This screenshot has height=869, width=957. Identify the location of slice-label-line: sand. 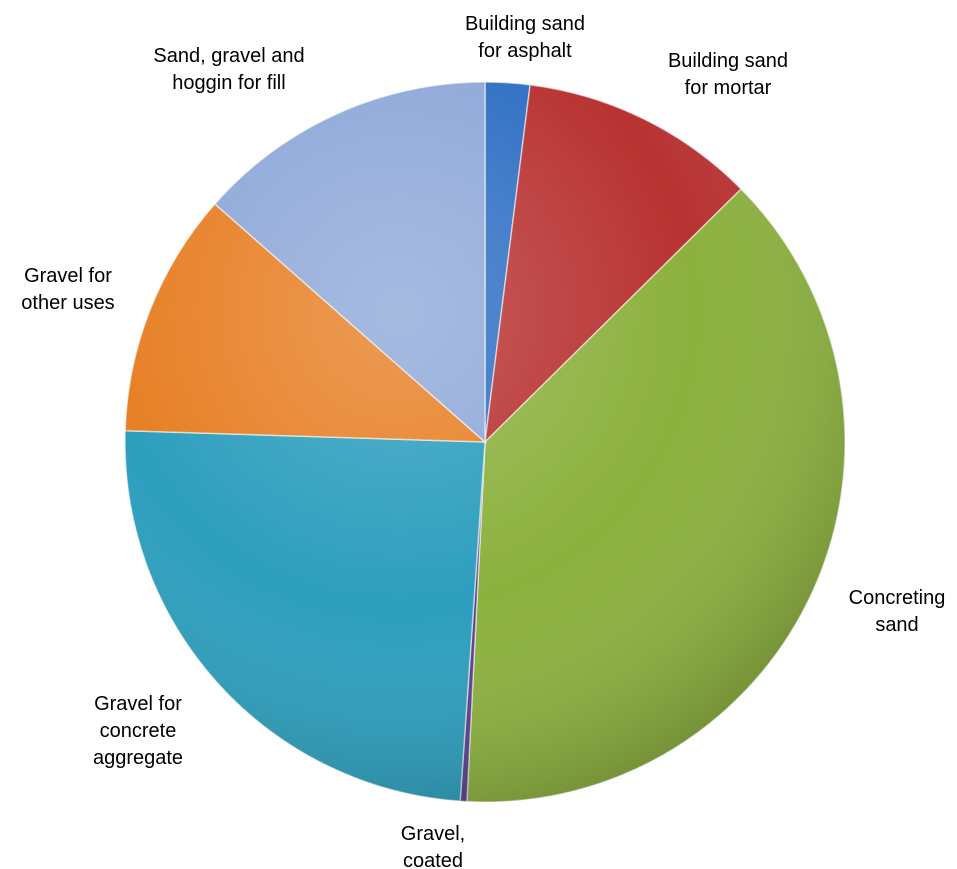
(896, 625).